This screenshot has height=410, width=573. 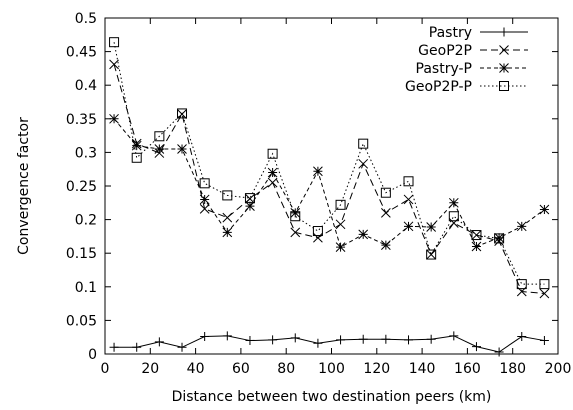 I want to click on series-line, so click(x=329, y=344).